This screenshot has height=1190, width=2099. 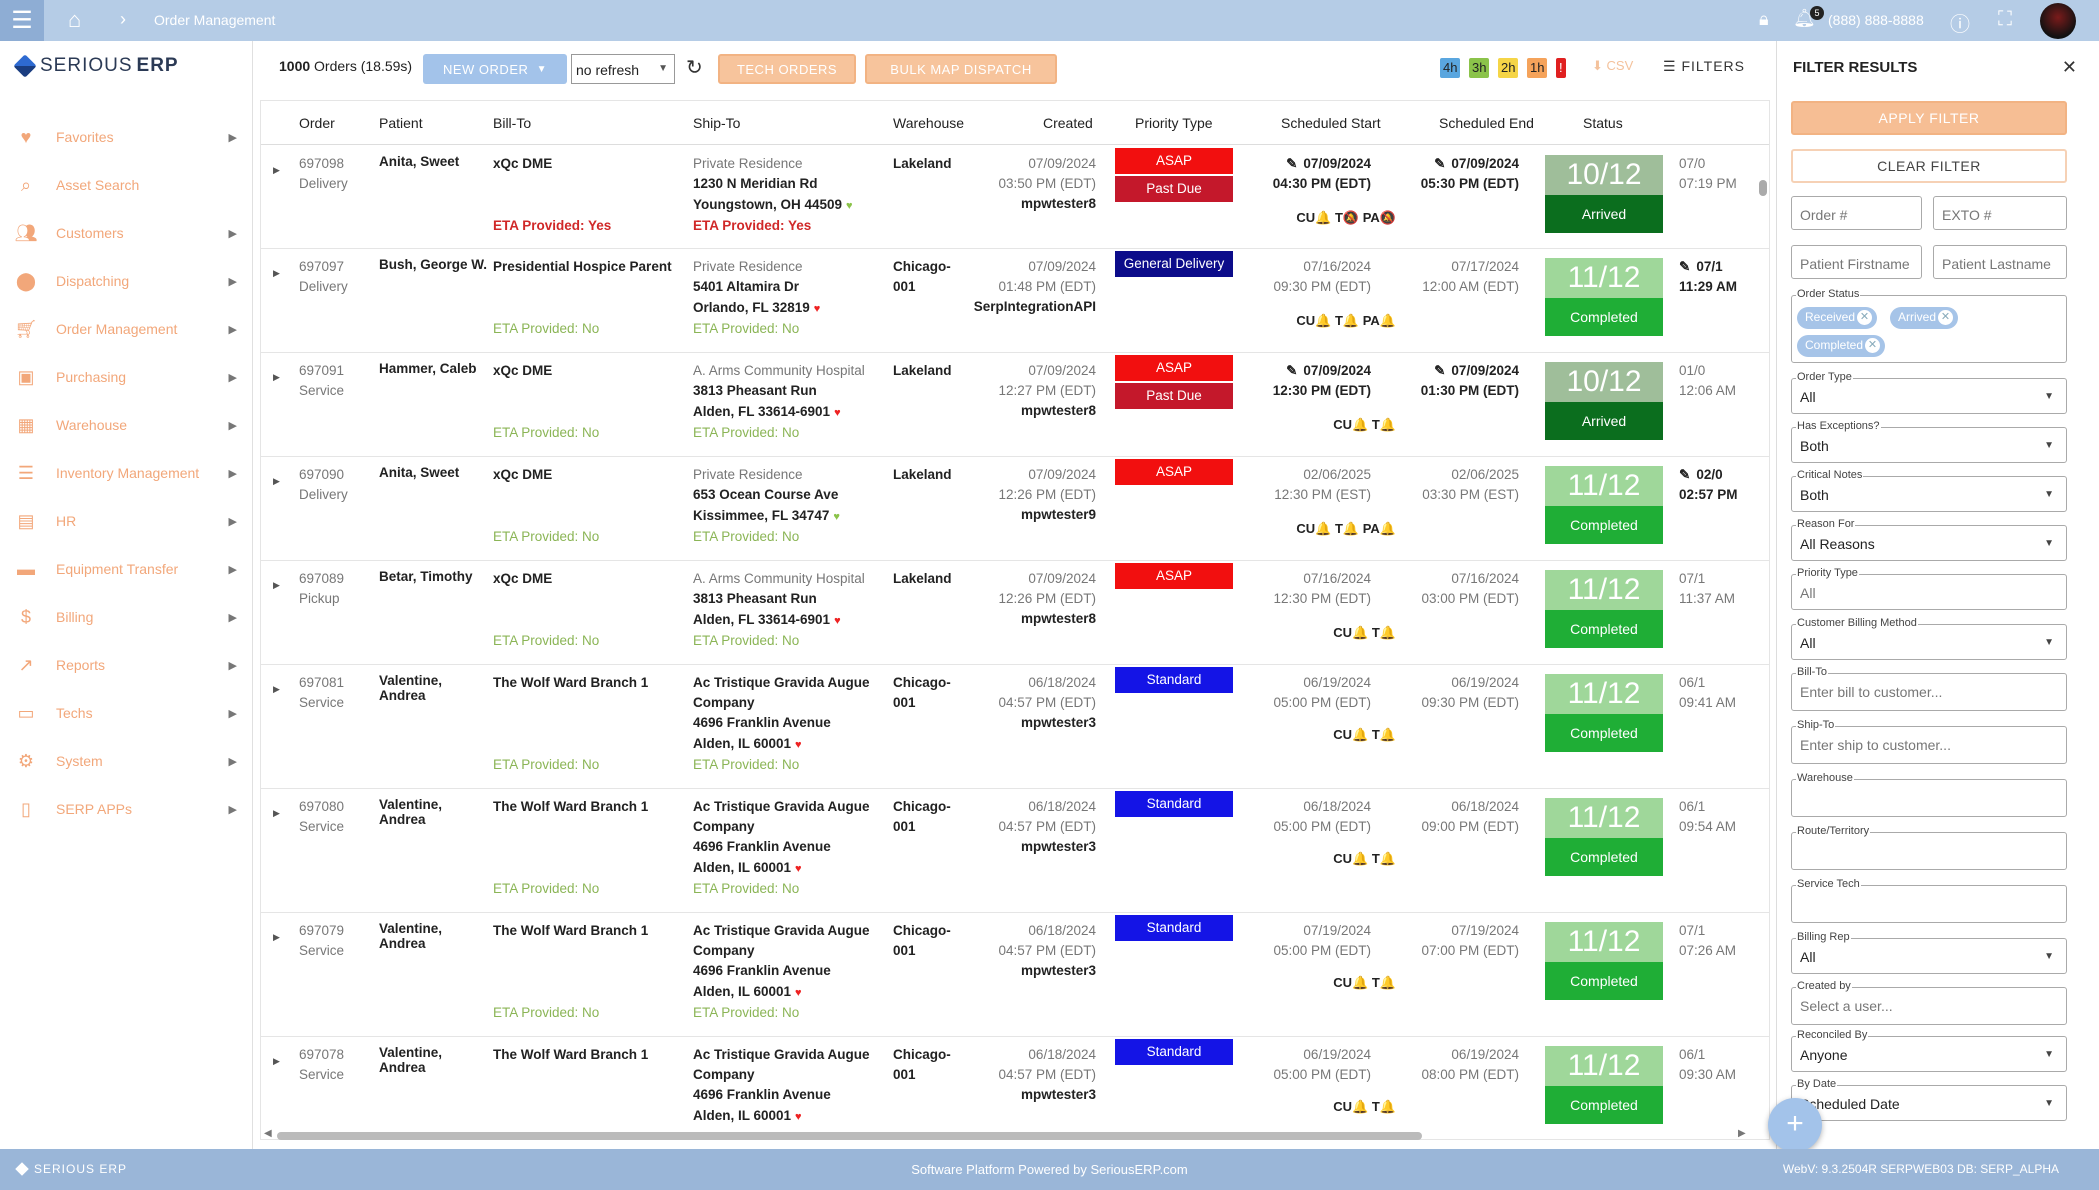 I want to click on scheduled-start: 02/06/2025, so click(x=1311, y=475).